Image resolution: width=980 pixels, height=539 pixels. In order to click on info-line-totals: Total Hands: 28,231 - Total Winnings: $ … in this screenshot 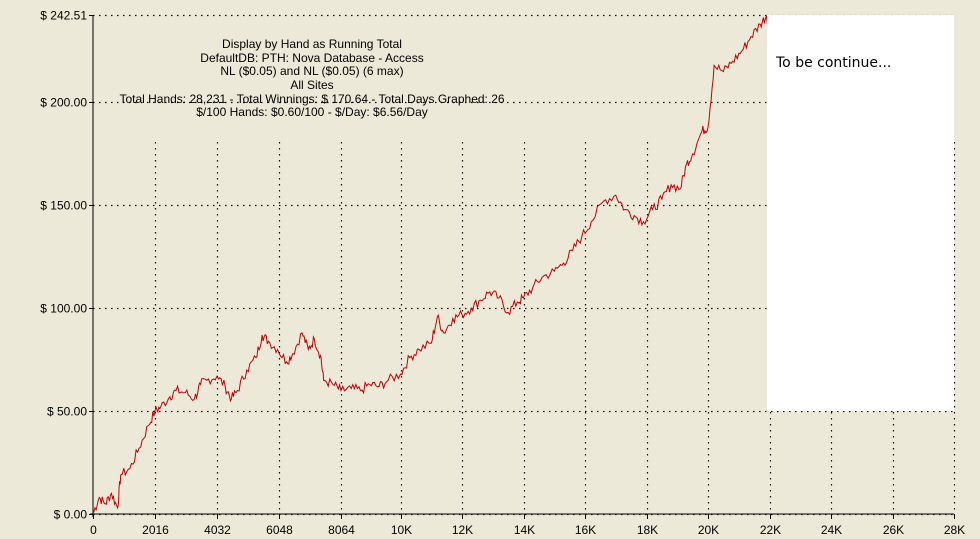, I will do `click(312, 99)`.